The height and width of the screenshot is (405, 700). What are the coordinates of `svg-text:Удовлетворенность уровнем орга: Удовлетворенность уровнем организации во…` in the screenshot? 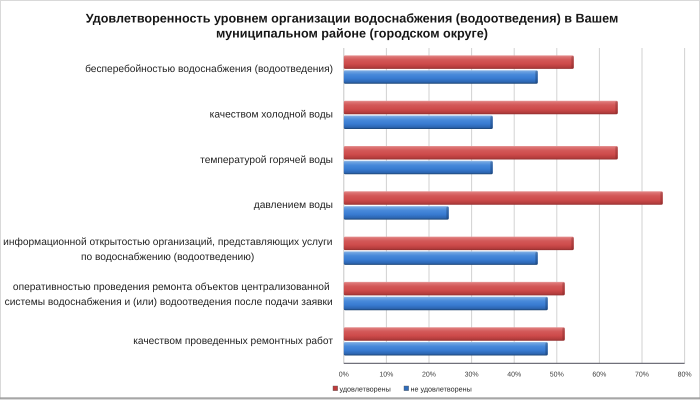 It's located at (352, 19).